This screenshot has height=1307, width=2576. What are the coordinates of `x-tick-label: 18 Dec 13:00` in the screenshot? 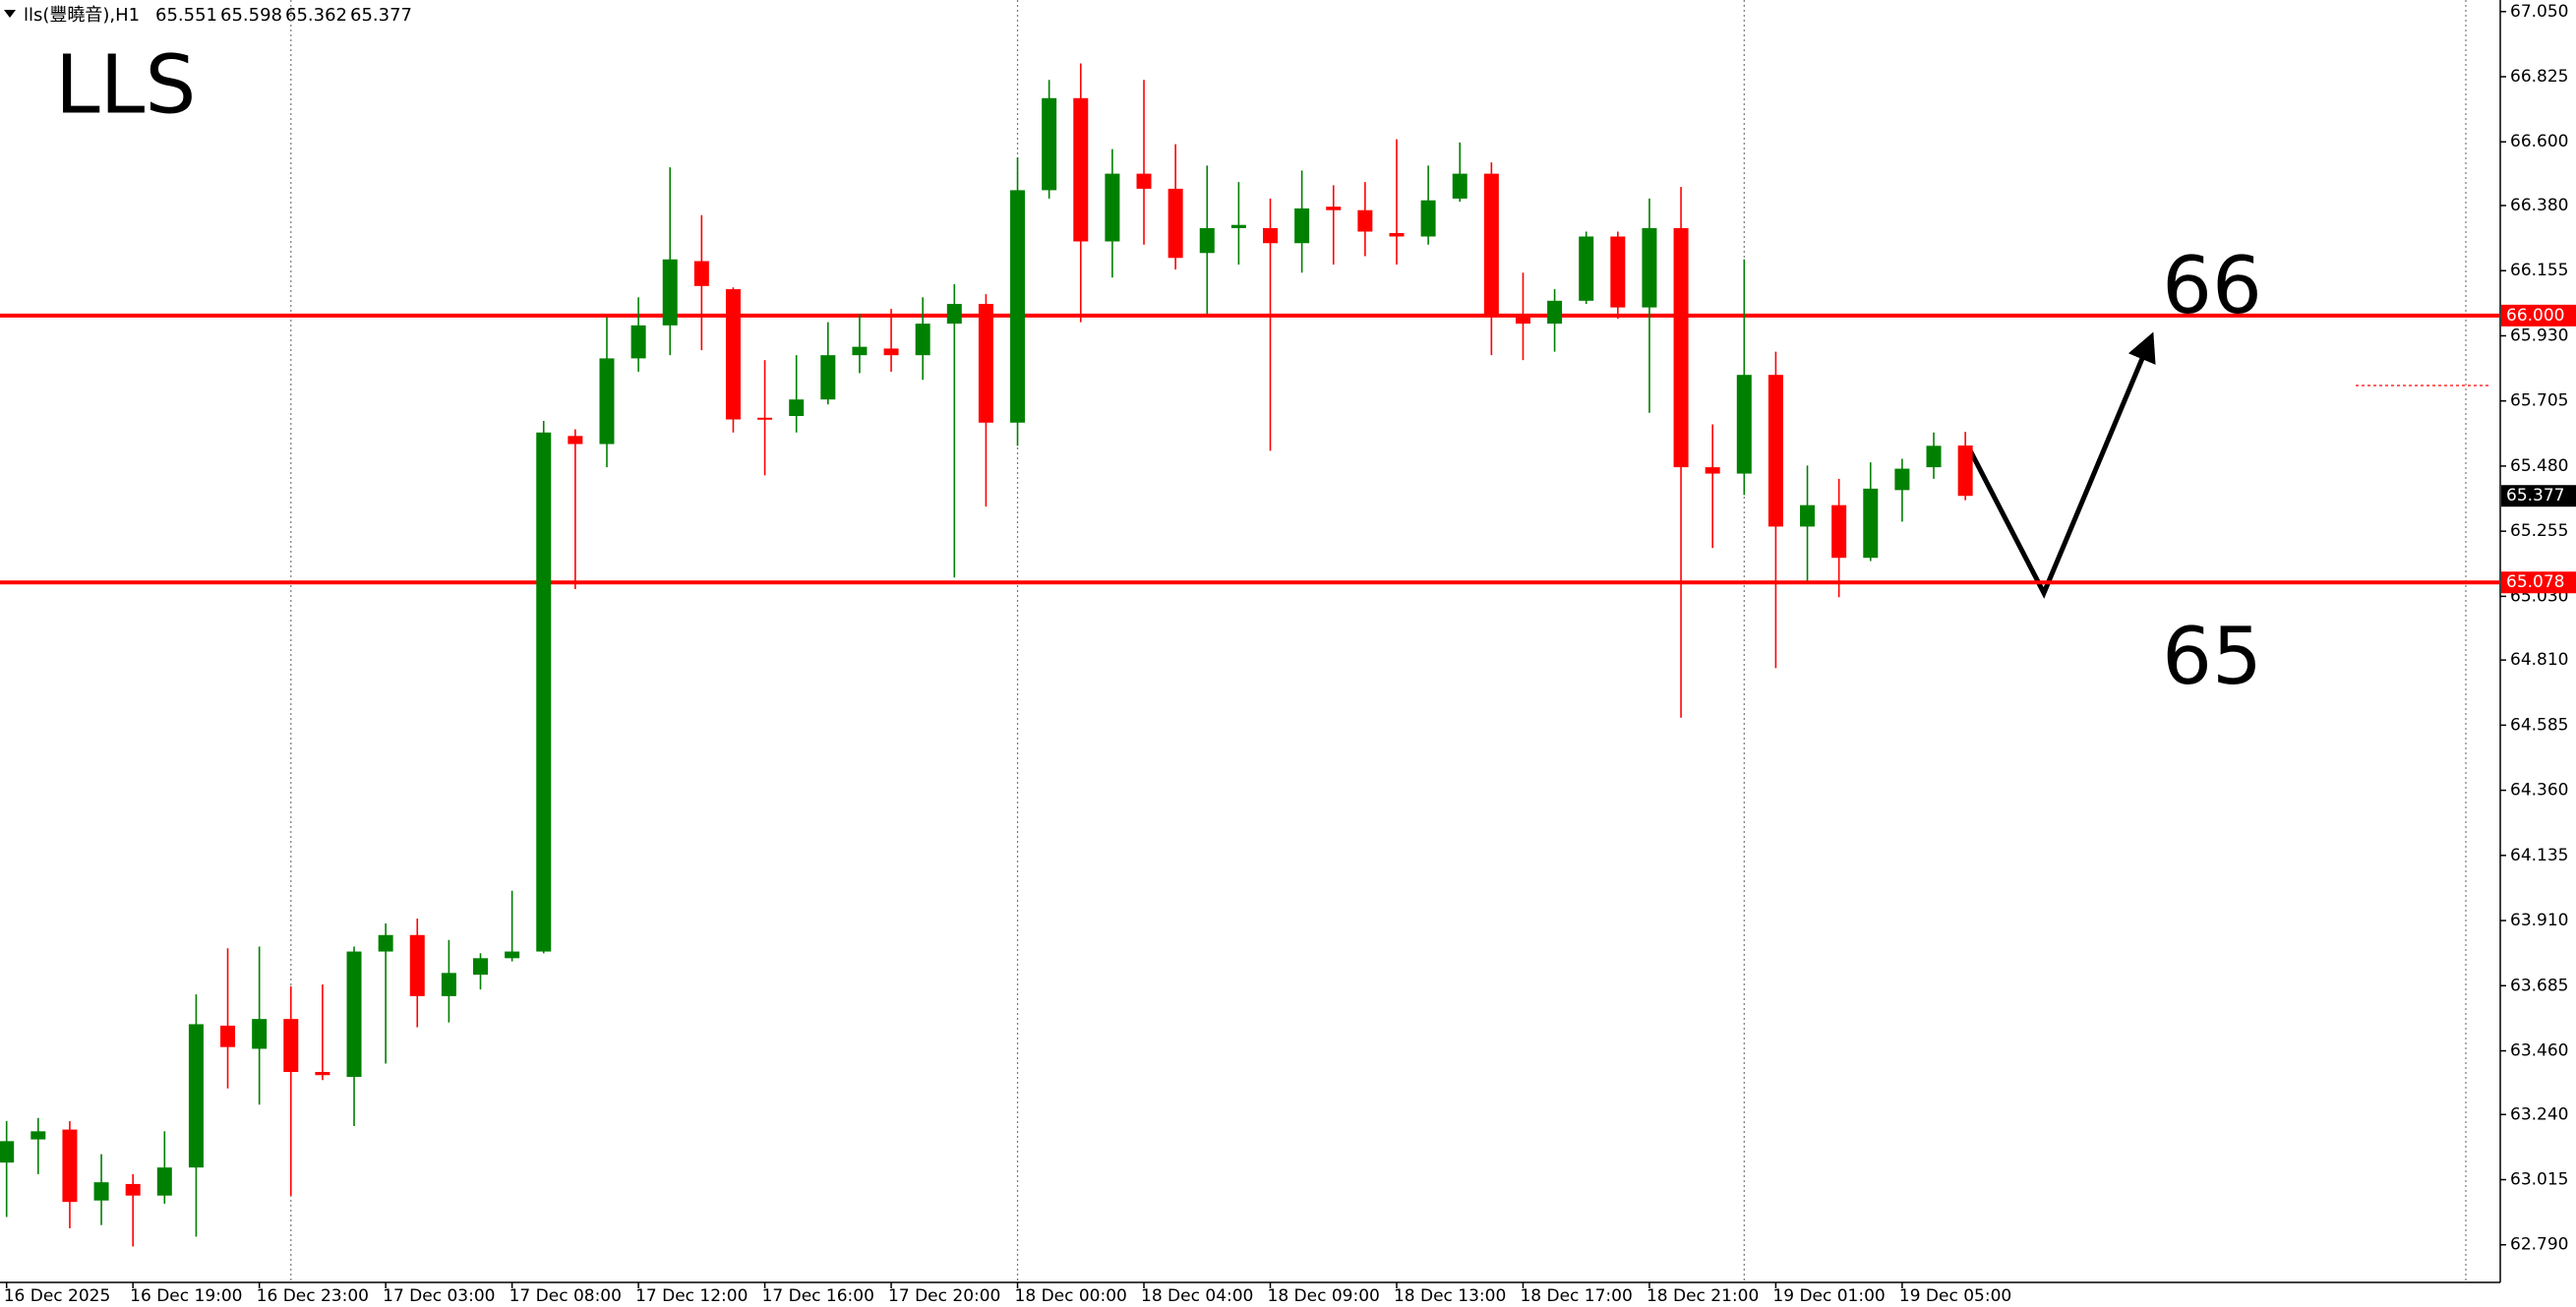 It's located at (1450, 1296).